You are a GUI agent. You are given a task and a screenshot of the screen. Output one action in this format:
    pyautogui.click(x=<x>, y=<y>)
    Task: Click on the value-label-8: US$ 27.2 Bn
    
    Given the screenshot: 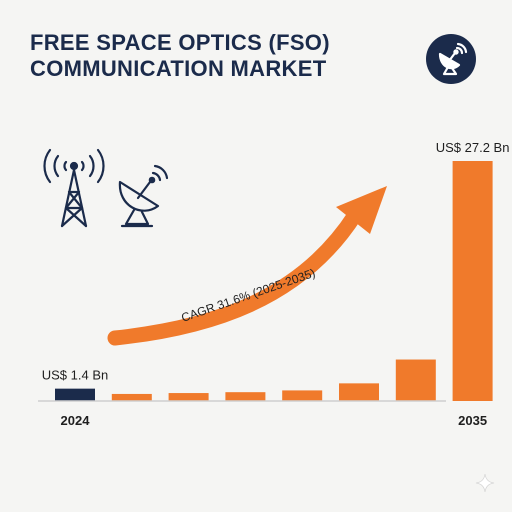 What is the action you would take?
    pyautogui.click(x=473, y=147)
    